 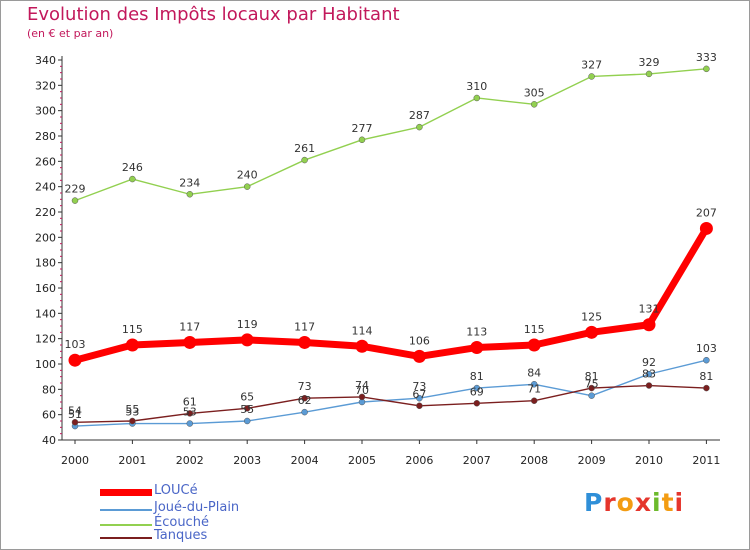 I want to click on legend-swatch-loucé, so click(x=126, y=492).